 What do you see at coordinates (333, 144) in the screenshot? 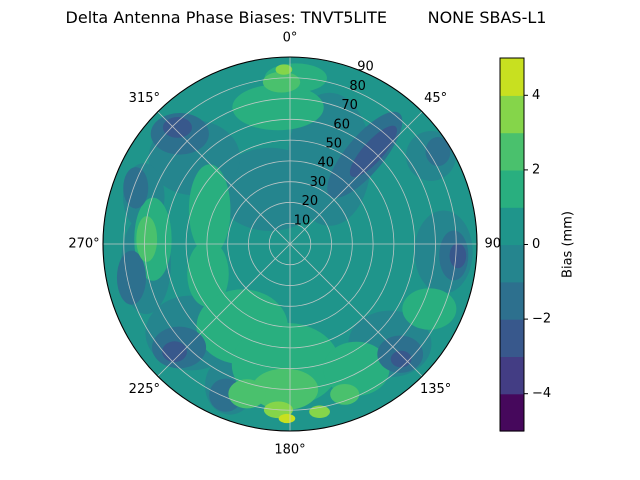
I see `radial-tick-label: 50` at bounding box center [333, 144].